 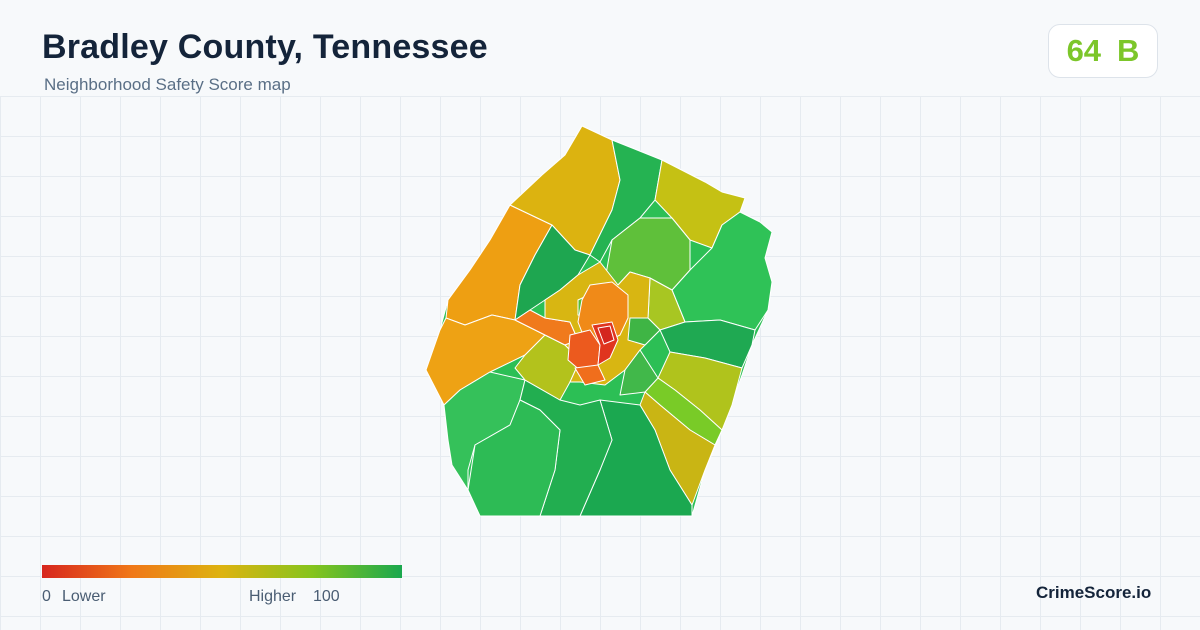 I want to click on neighborhood-central-green-east, so click(x=644, y=331).